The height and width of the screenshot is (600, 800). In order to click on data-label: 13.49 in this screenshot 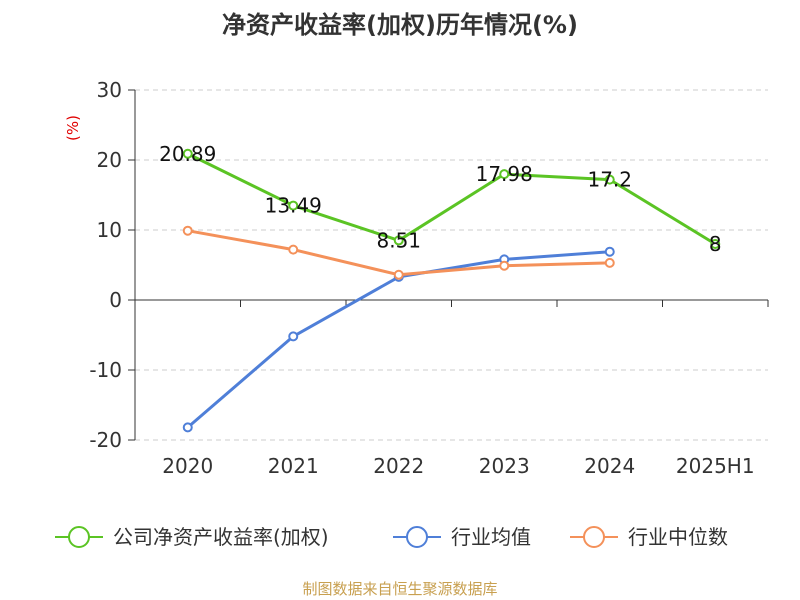, I will do `click(293, 206)`.